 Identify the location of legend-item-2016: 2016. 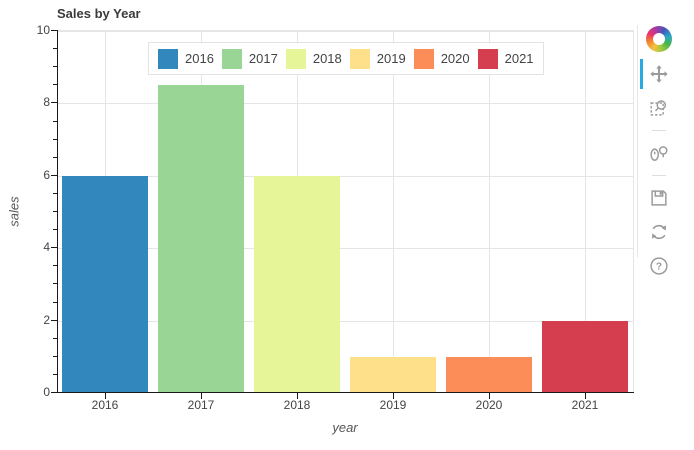
(186, 58).